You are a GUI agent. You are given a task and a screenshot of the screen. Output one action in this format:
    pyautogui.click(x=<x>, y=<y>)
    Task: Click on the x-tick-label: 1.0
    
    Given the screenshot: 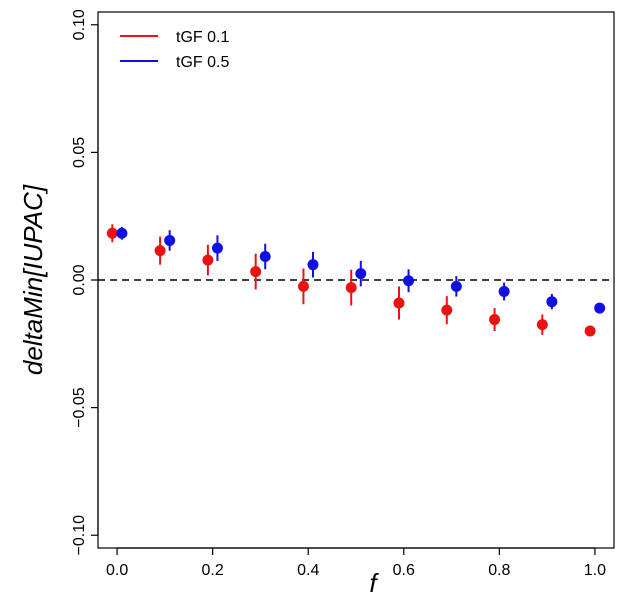 What is the action you would take?
    pyautogui.click(x=595, y=570)
    